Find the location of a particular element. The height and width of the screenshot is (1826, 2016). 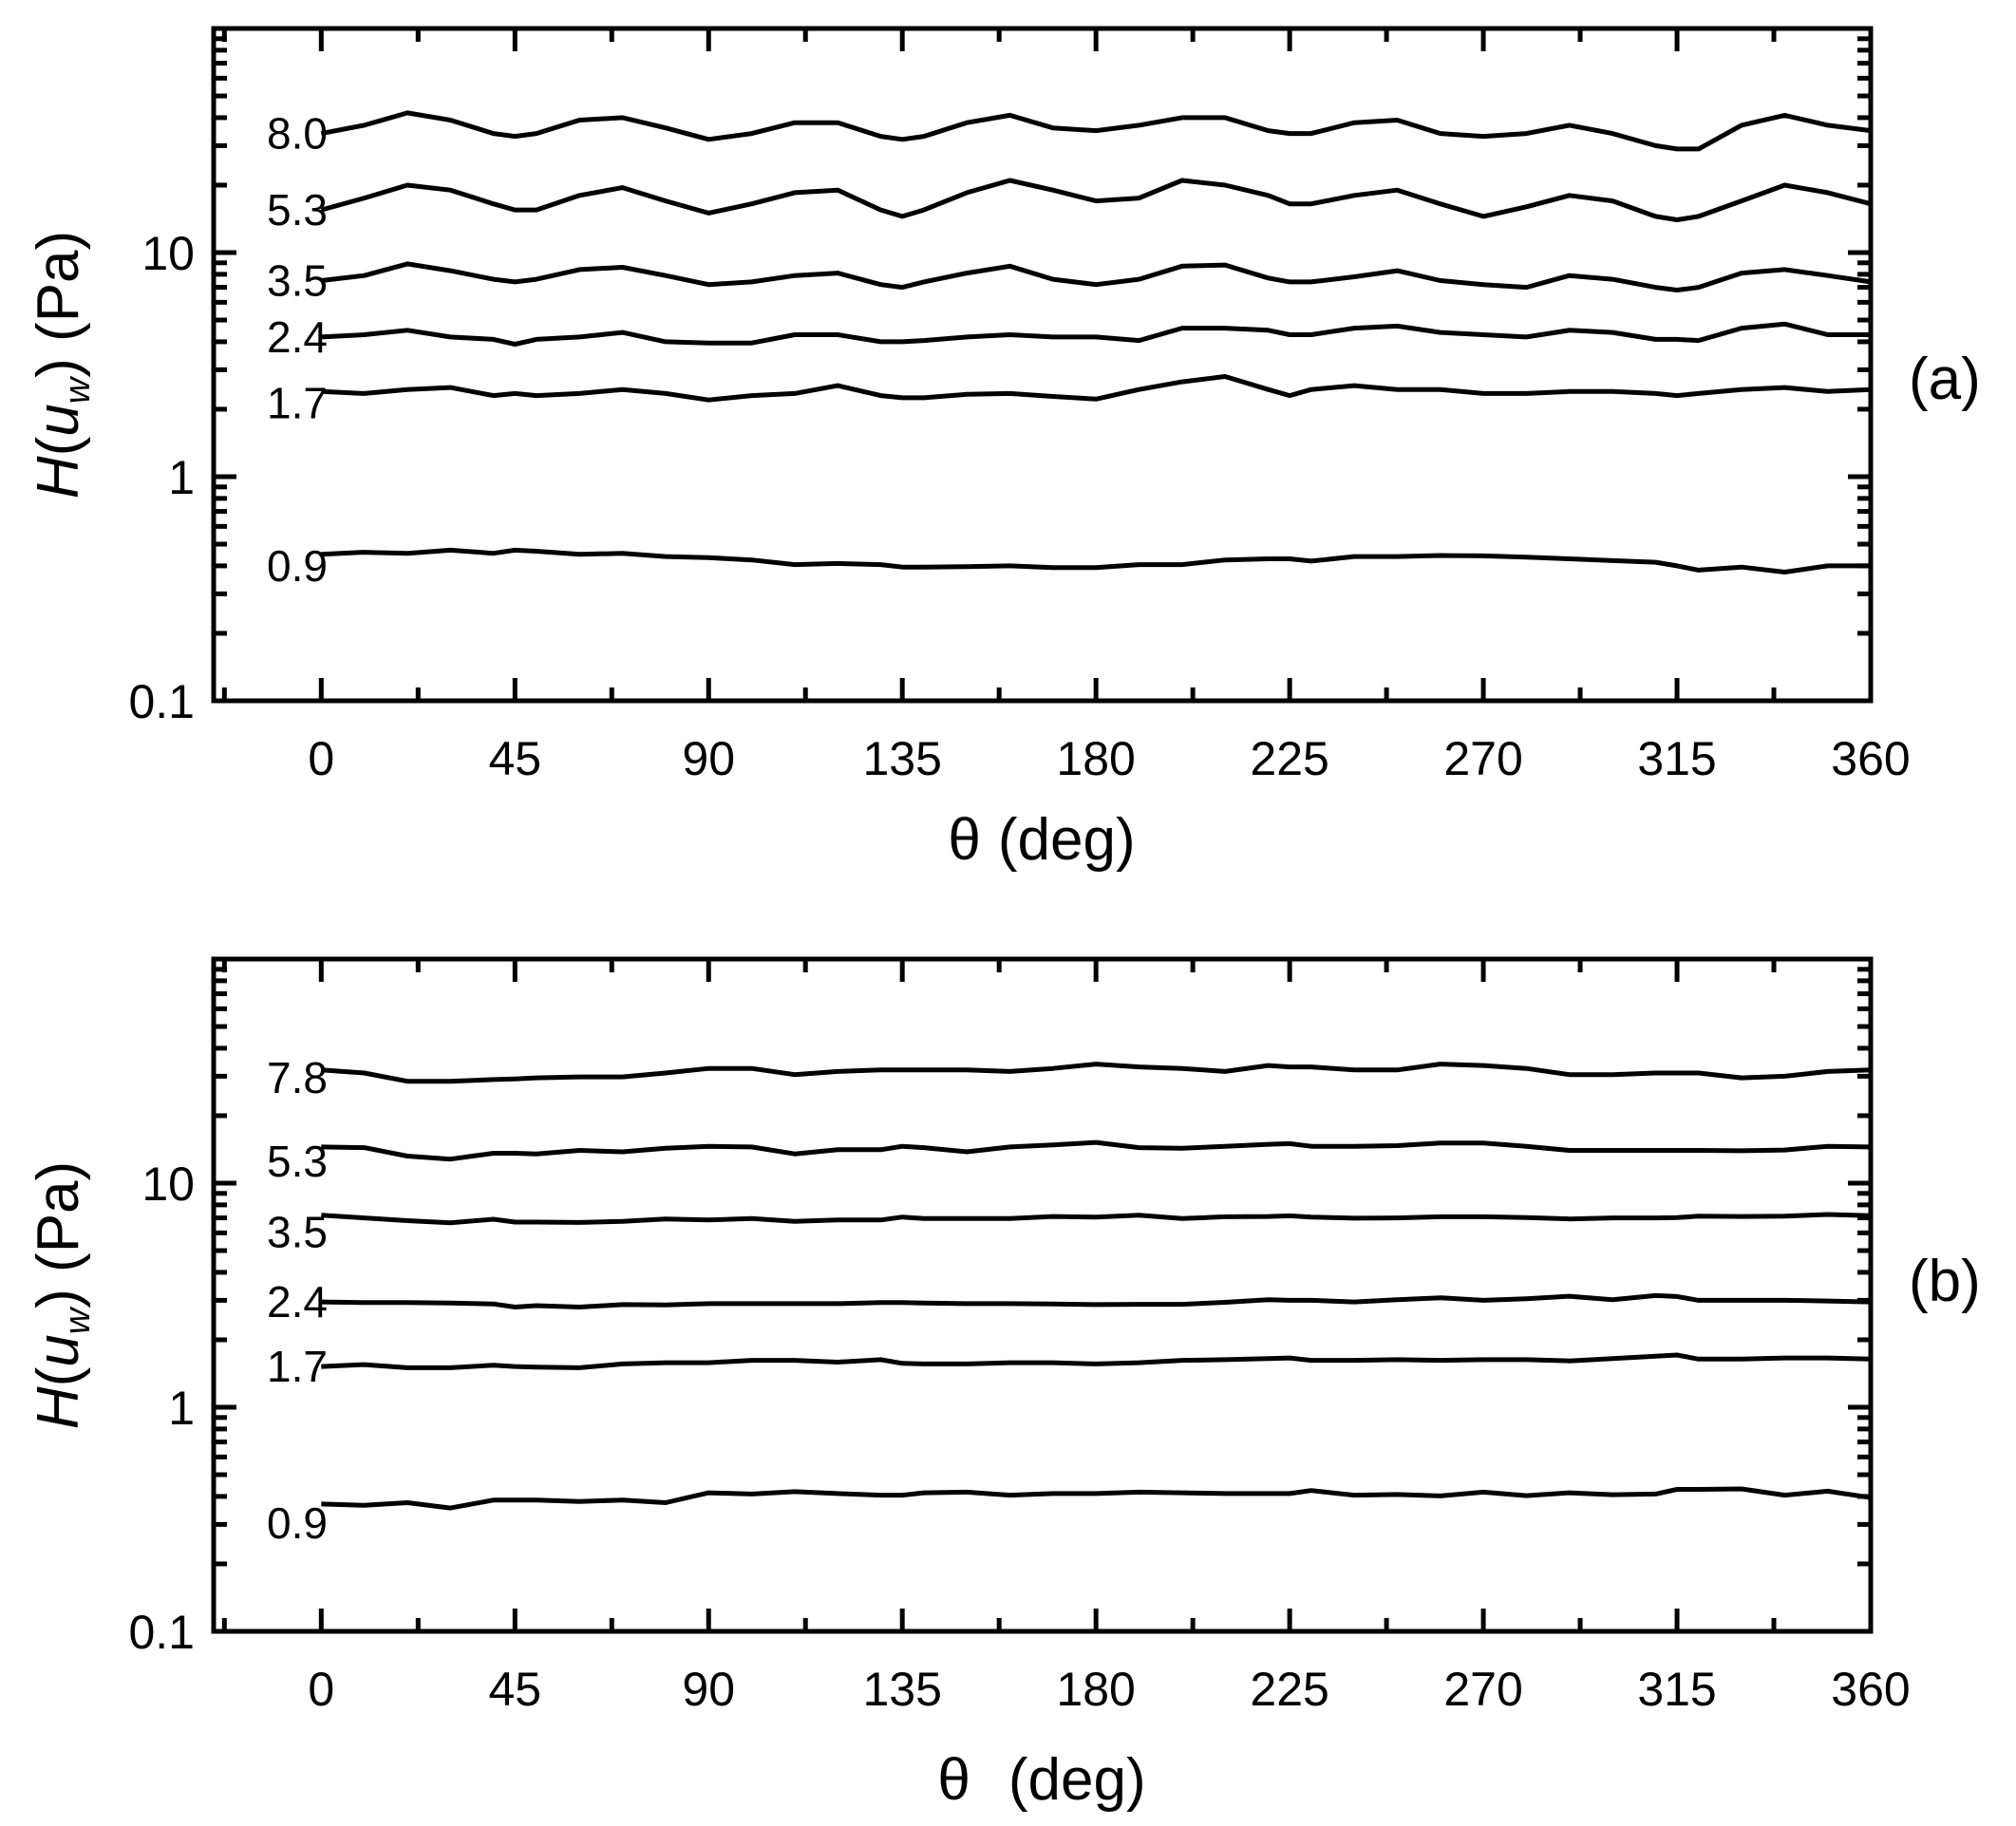

series-labels: 0.9 1.7 2.4 3.5 5.3 7.8 is located at coordinates (297, 1300).